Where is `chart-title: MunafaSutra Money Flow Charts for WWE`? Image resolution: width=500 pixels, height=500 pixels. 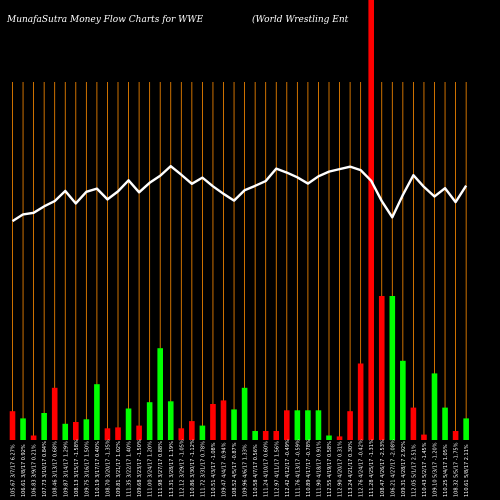 chart-title: MunafaSutra Money Flow Charts for WWE is located at coordinates (105, 20).